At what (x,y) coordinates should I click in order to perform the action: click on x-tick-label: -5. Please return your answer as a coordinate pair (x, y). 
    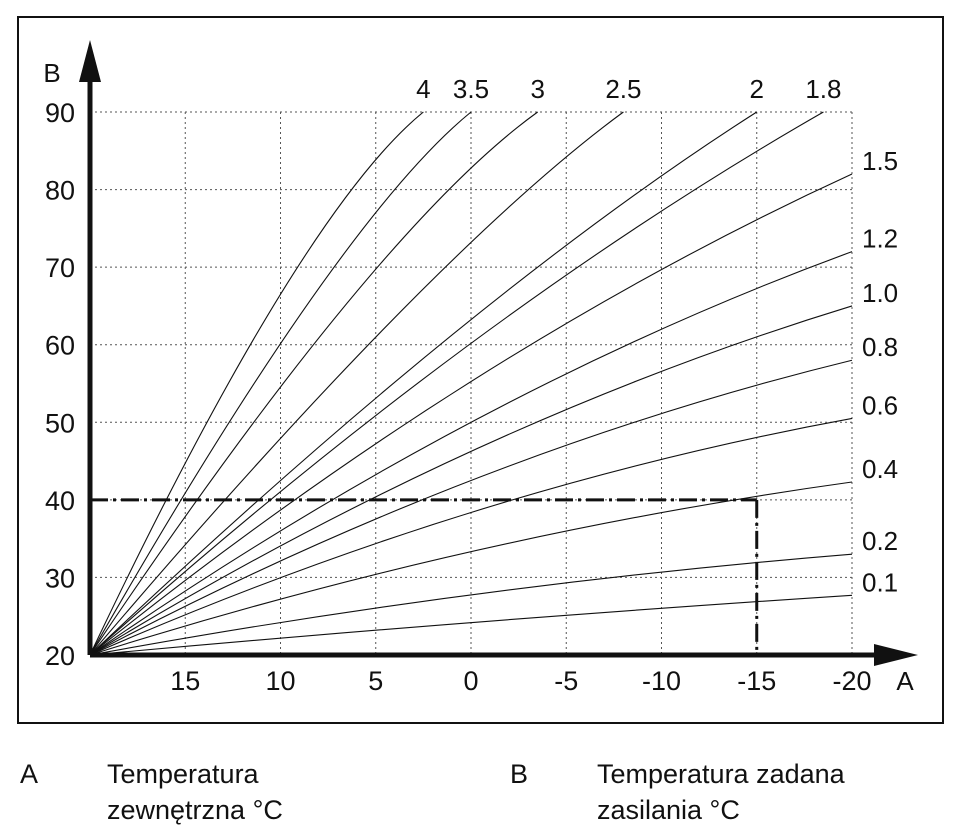
    Looking at the image, I should click on (566, 681).